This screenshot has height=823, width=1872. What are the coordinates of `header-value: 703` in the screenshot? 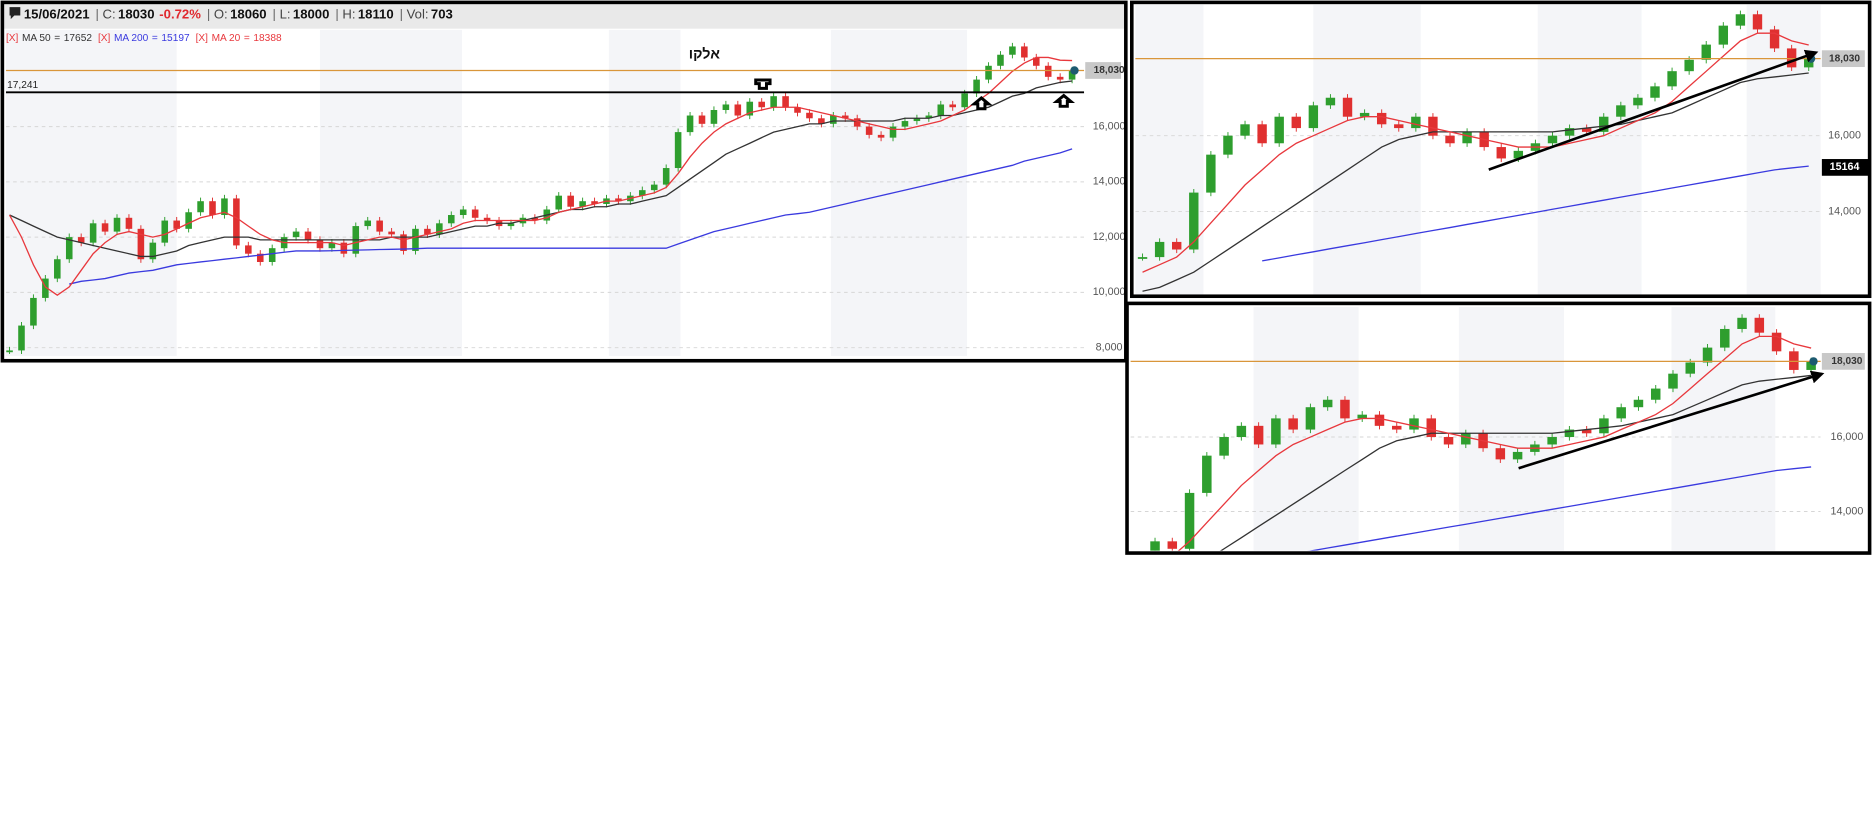 It's located at (442, 14).